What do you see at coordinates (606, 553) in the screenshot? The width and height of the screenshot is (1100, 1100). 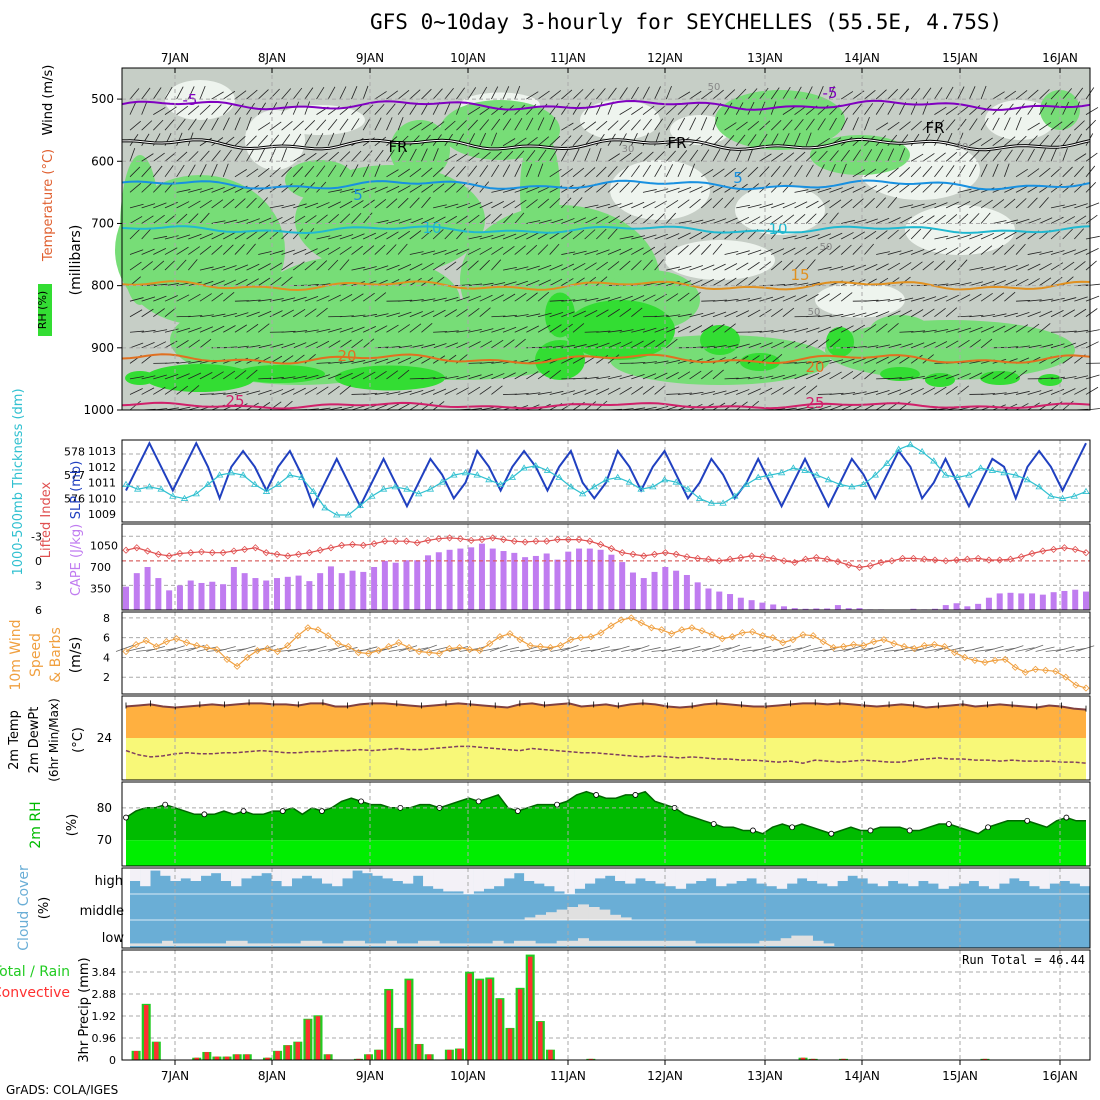 I see `lifted-index-line` at bounding box center [606, 553].